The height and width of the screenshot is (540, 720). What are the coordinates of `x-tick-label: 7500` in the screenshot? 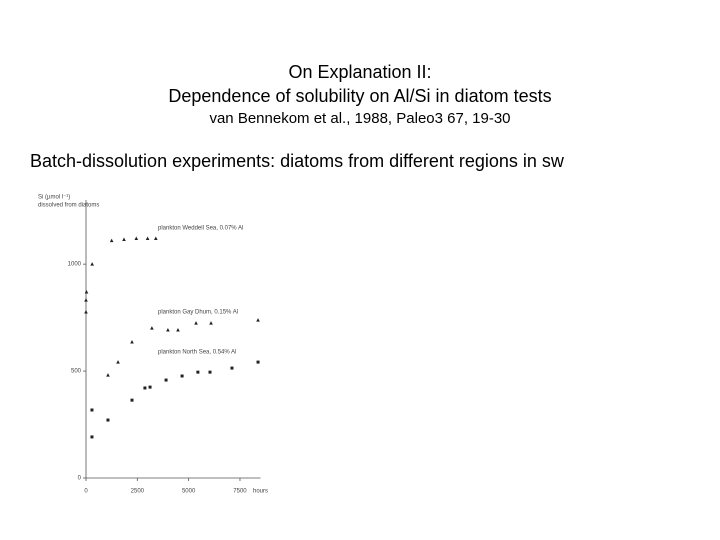 It's located at (240, 492).